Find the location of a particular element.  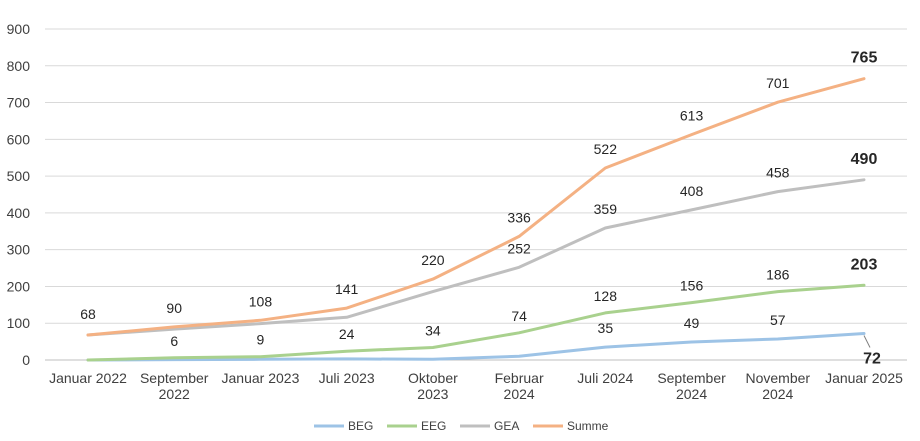

data-label-eeg: 24 is located at coordinates (347, 334).